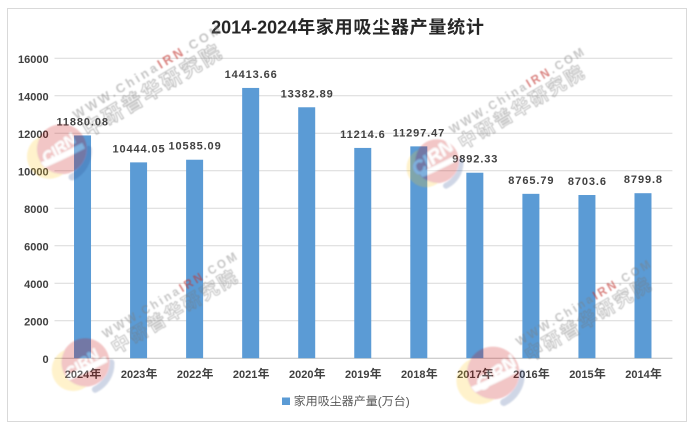  Describe the element at coordinates (362, 135) in the screenshot. I see `svg-text: 11214.6` at that location.